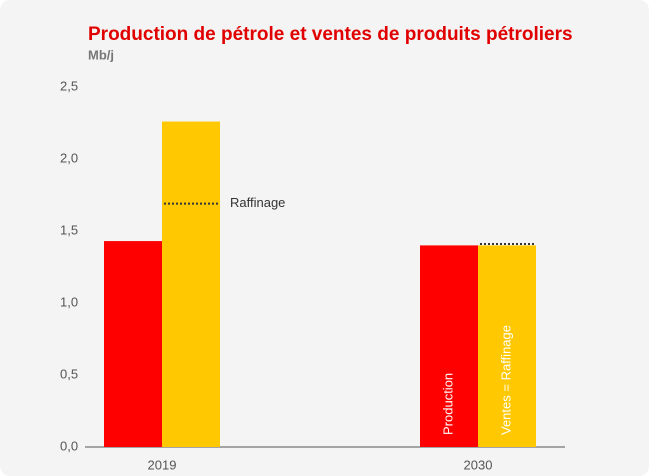 This screenshot has height=476, width=649. Describe the element at coordinates (101, 54) in the screenshot. I see `y-axis-label: Mb/j` at that location.